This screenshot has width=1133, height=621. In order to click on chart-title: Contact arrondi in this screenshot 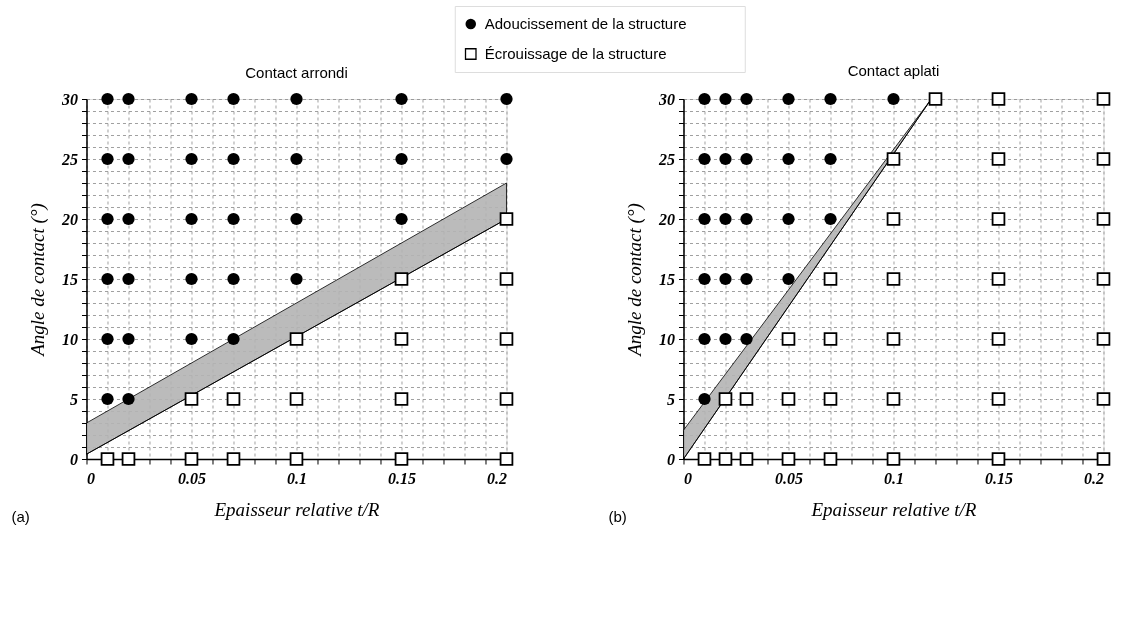, I will do `click(296, 72)`.